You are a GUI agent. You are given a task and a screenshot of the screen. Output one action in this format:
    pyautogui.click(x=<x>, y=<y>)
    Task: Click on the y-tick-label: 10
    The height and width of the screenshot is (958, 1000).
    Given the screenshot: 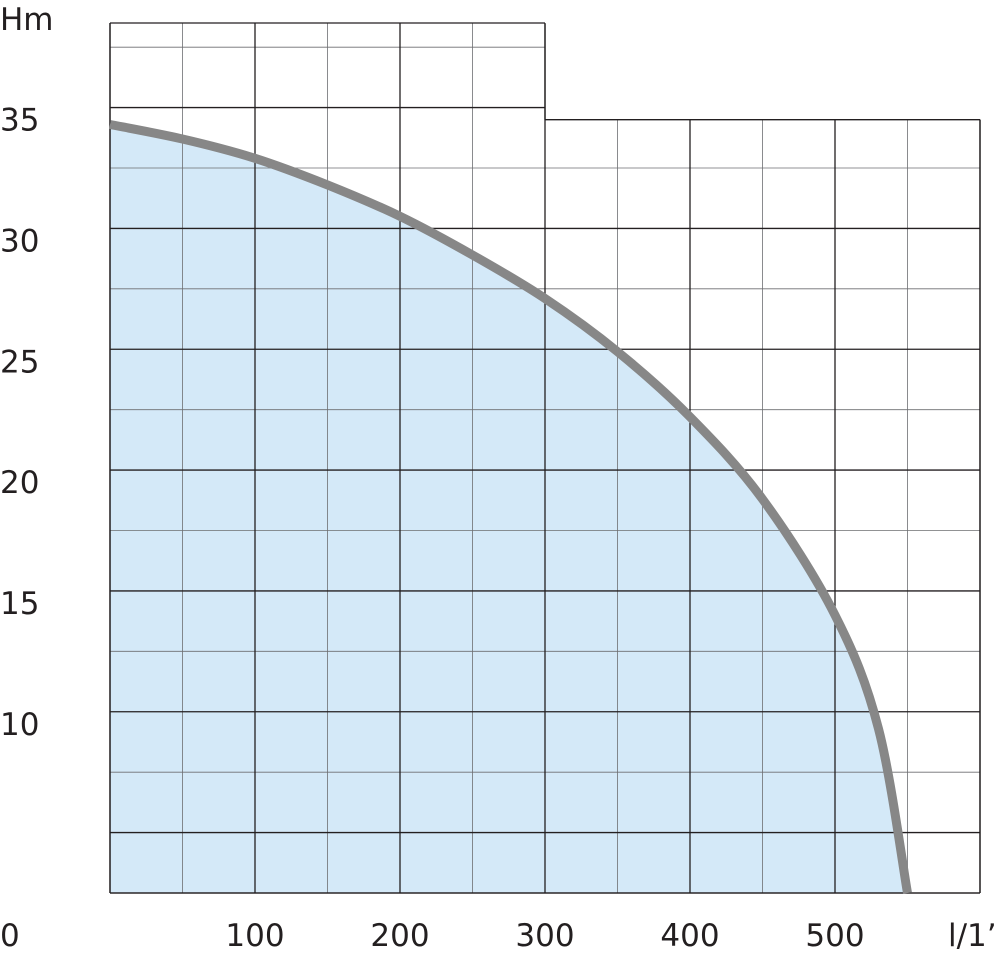 What is the action you would take?
    pyautogui.click(x=19, y=725)
    